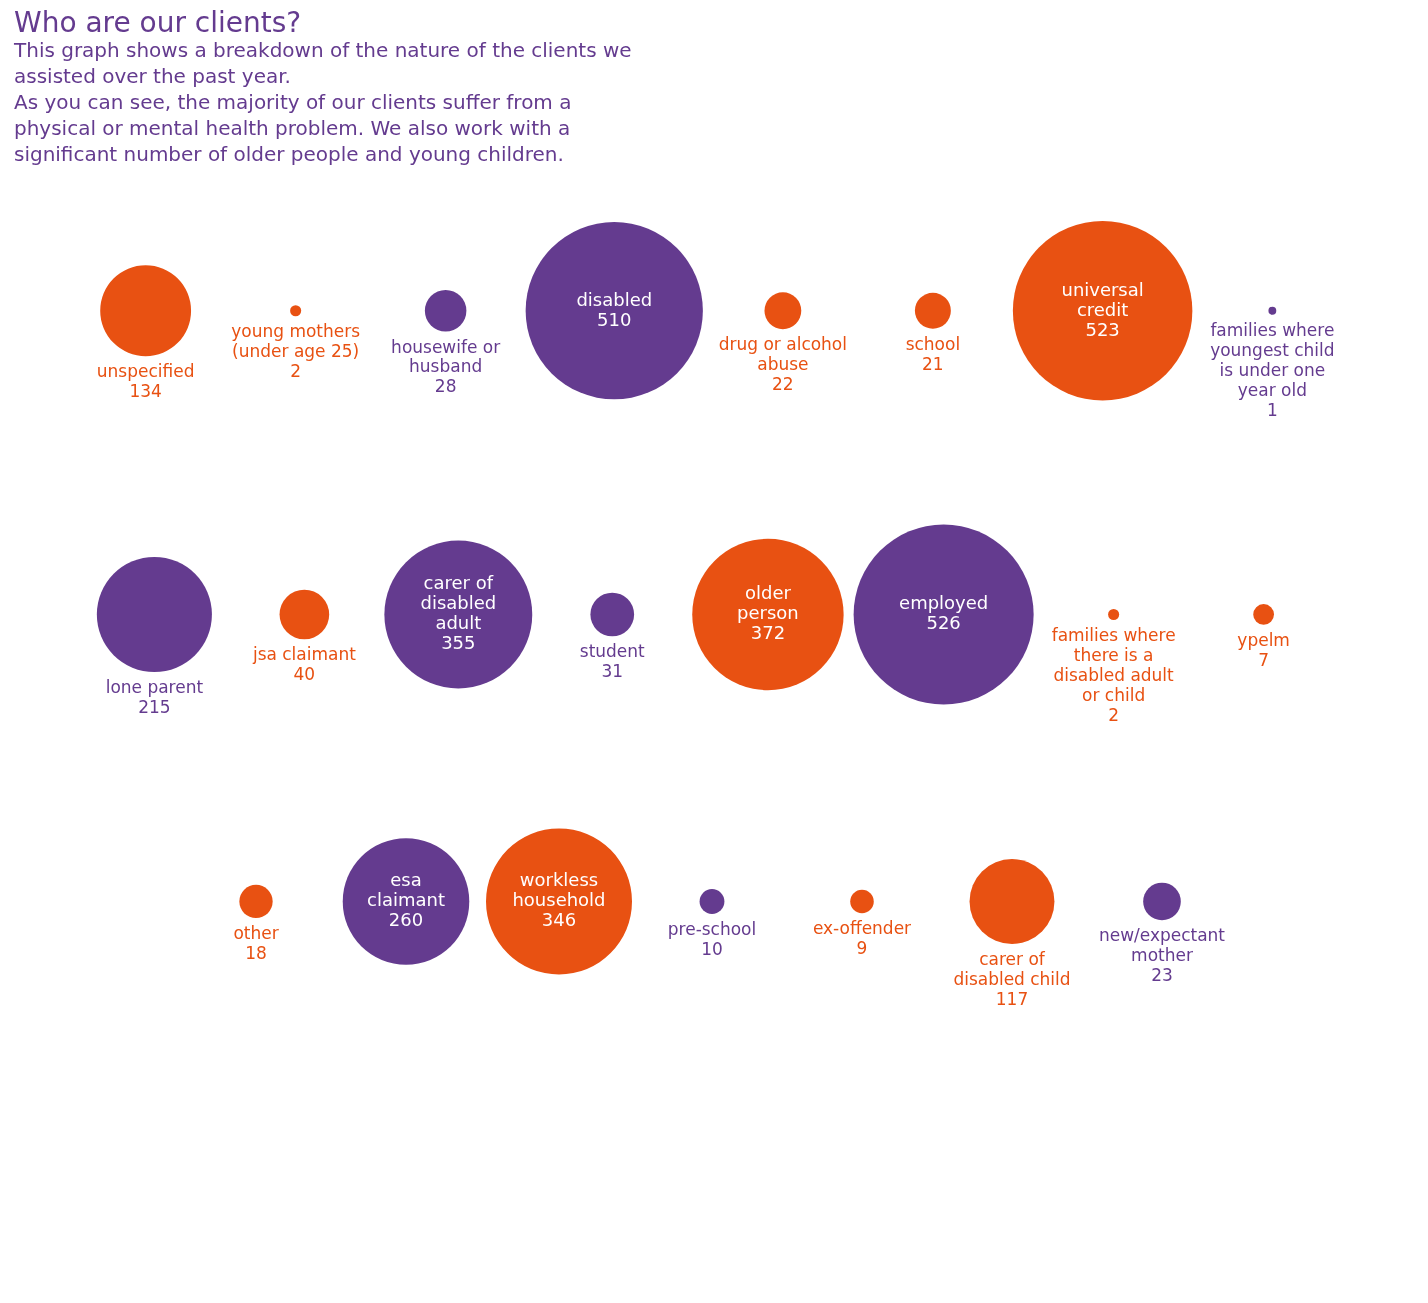 The height and width of the screenshot is (1303, 1428). I want to click on data-label: 1, so click(1272, 409).